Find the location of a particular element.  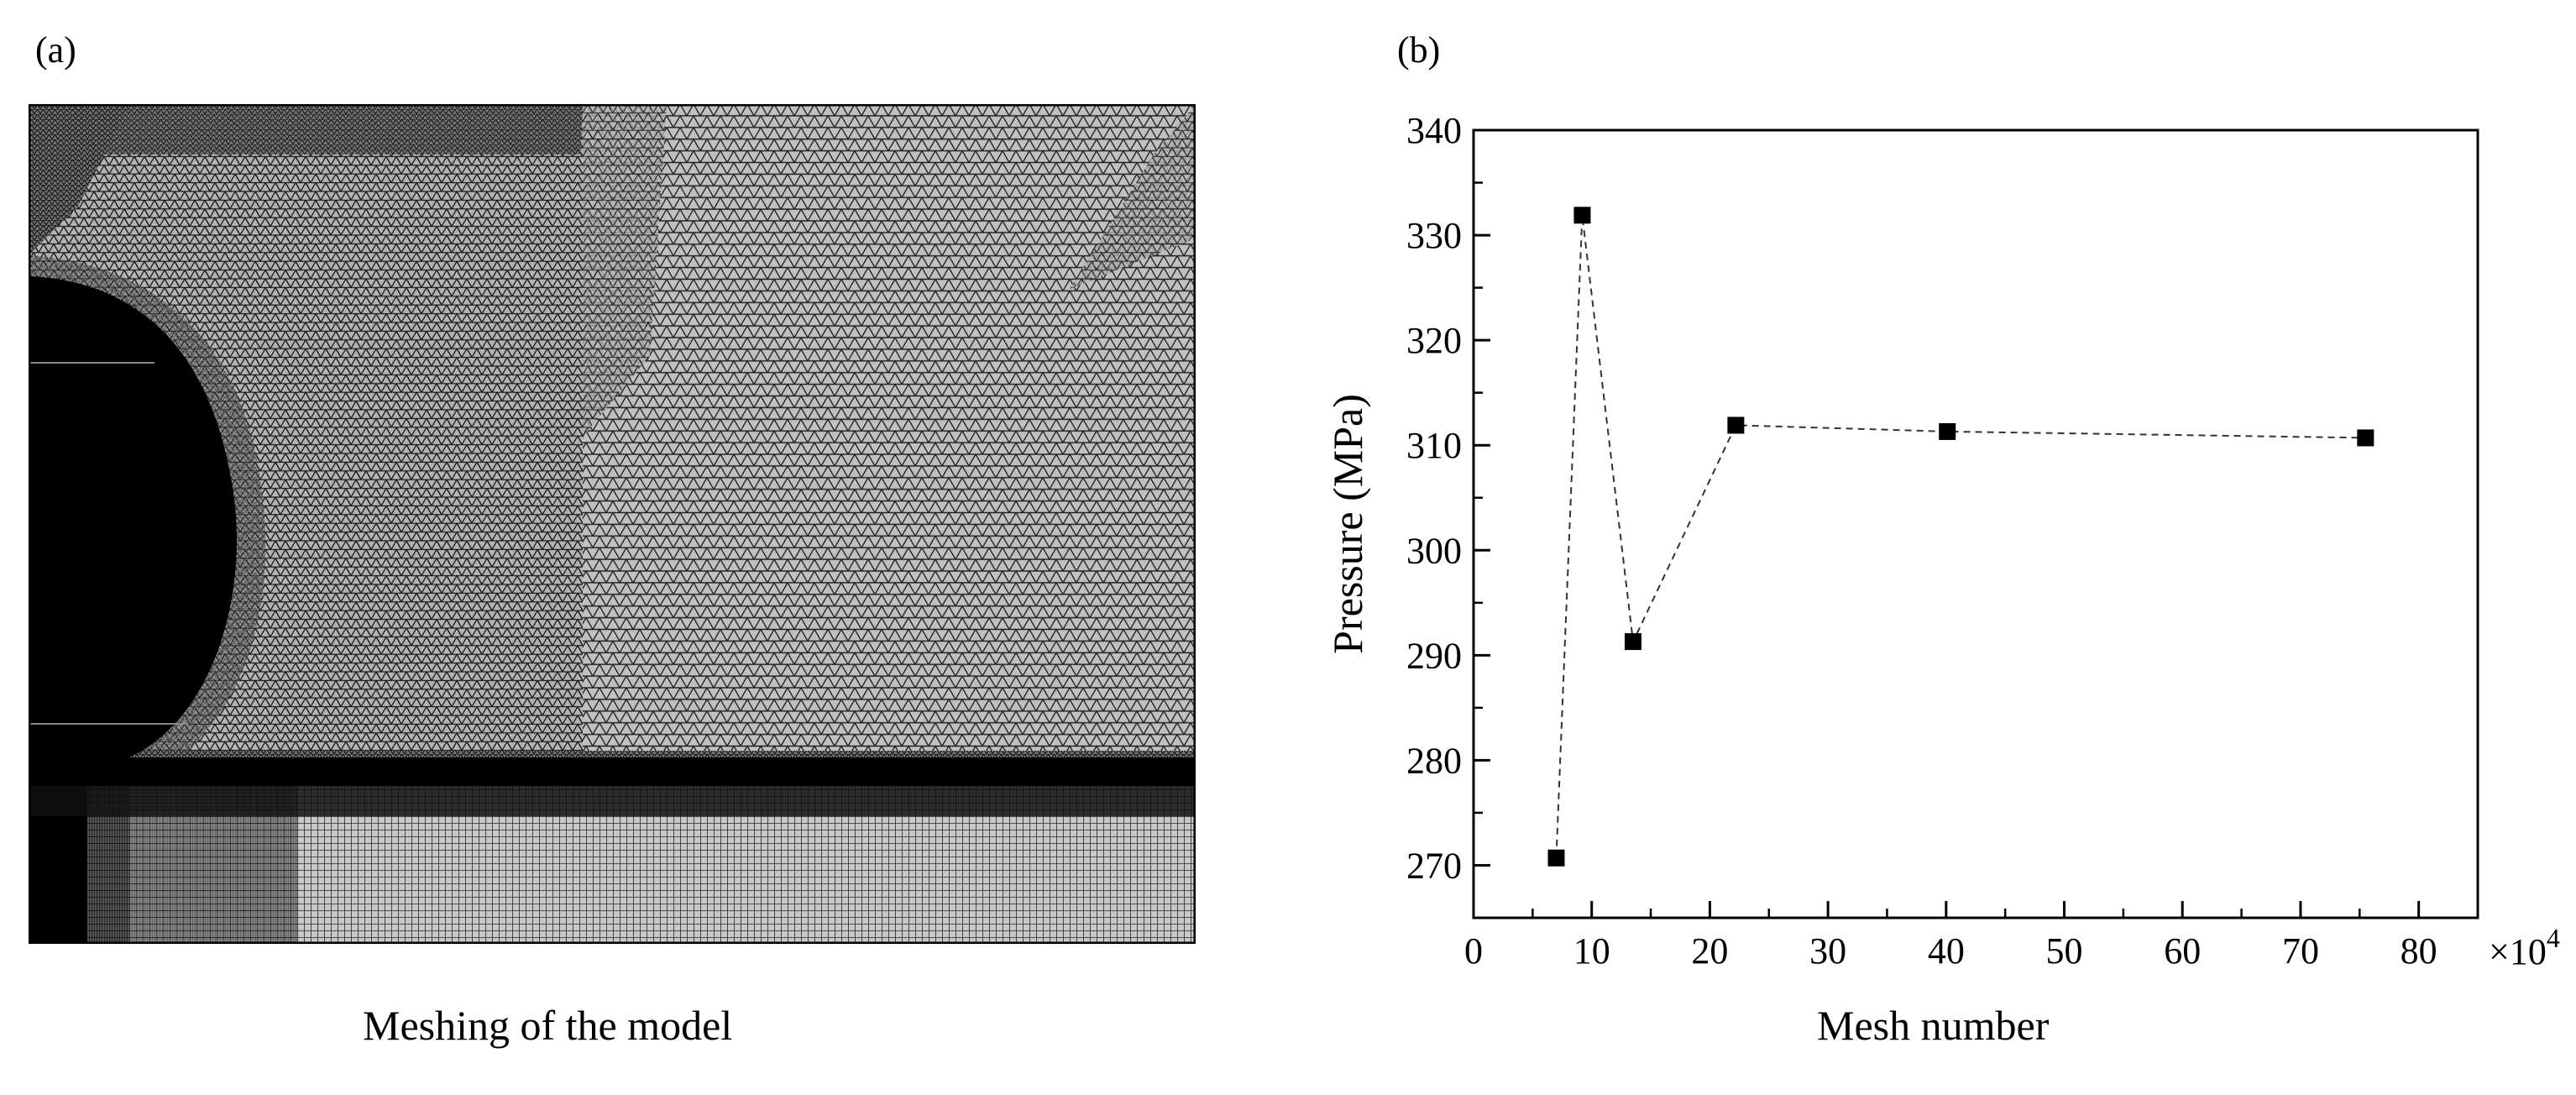

panel-a-label: (a) is located at coordinates (56, 50).